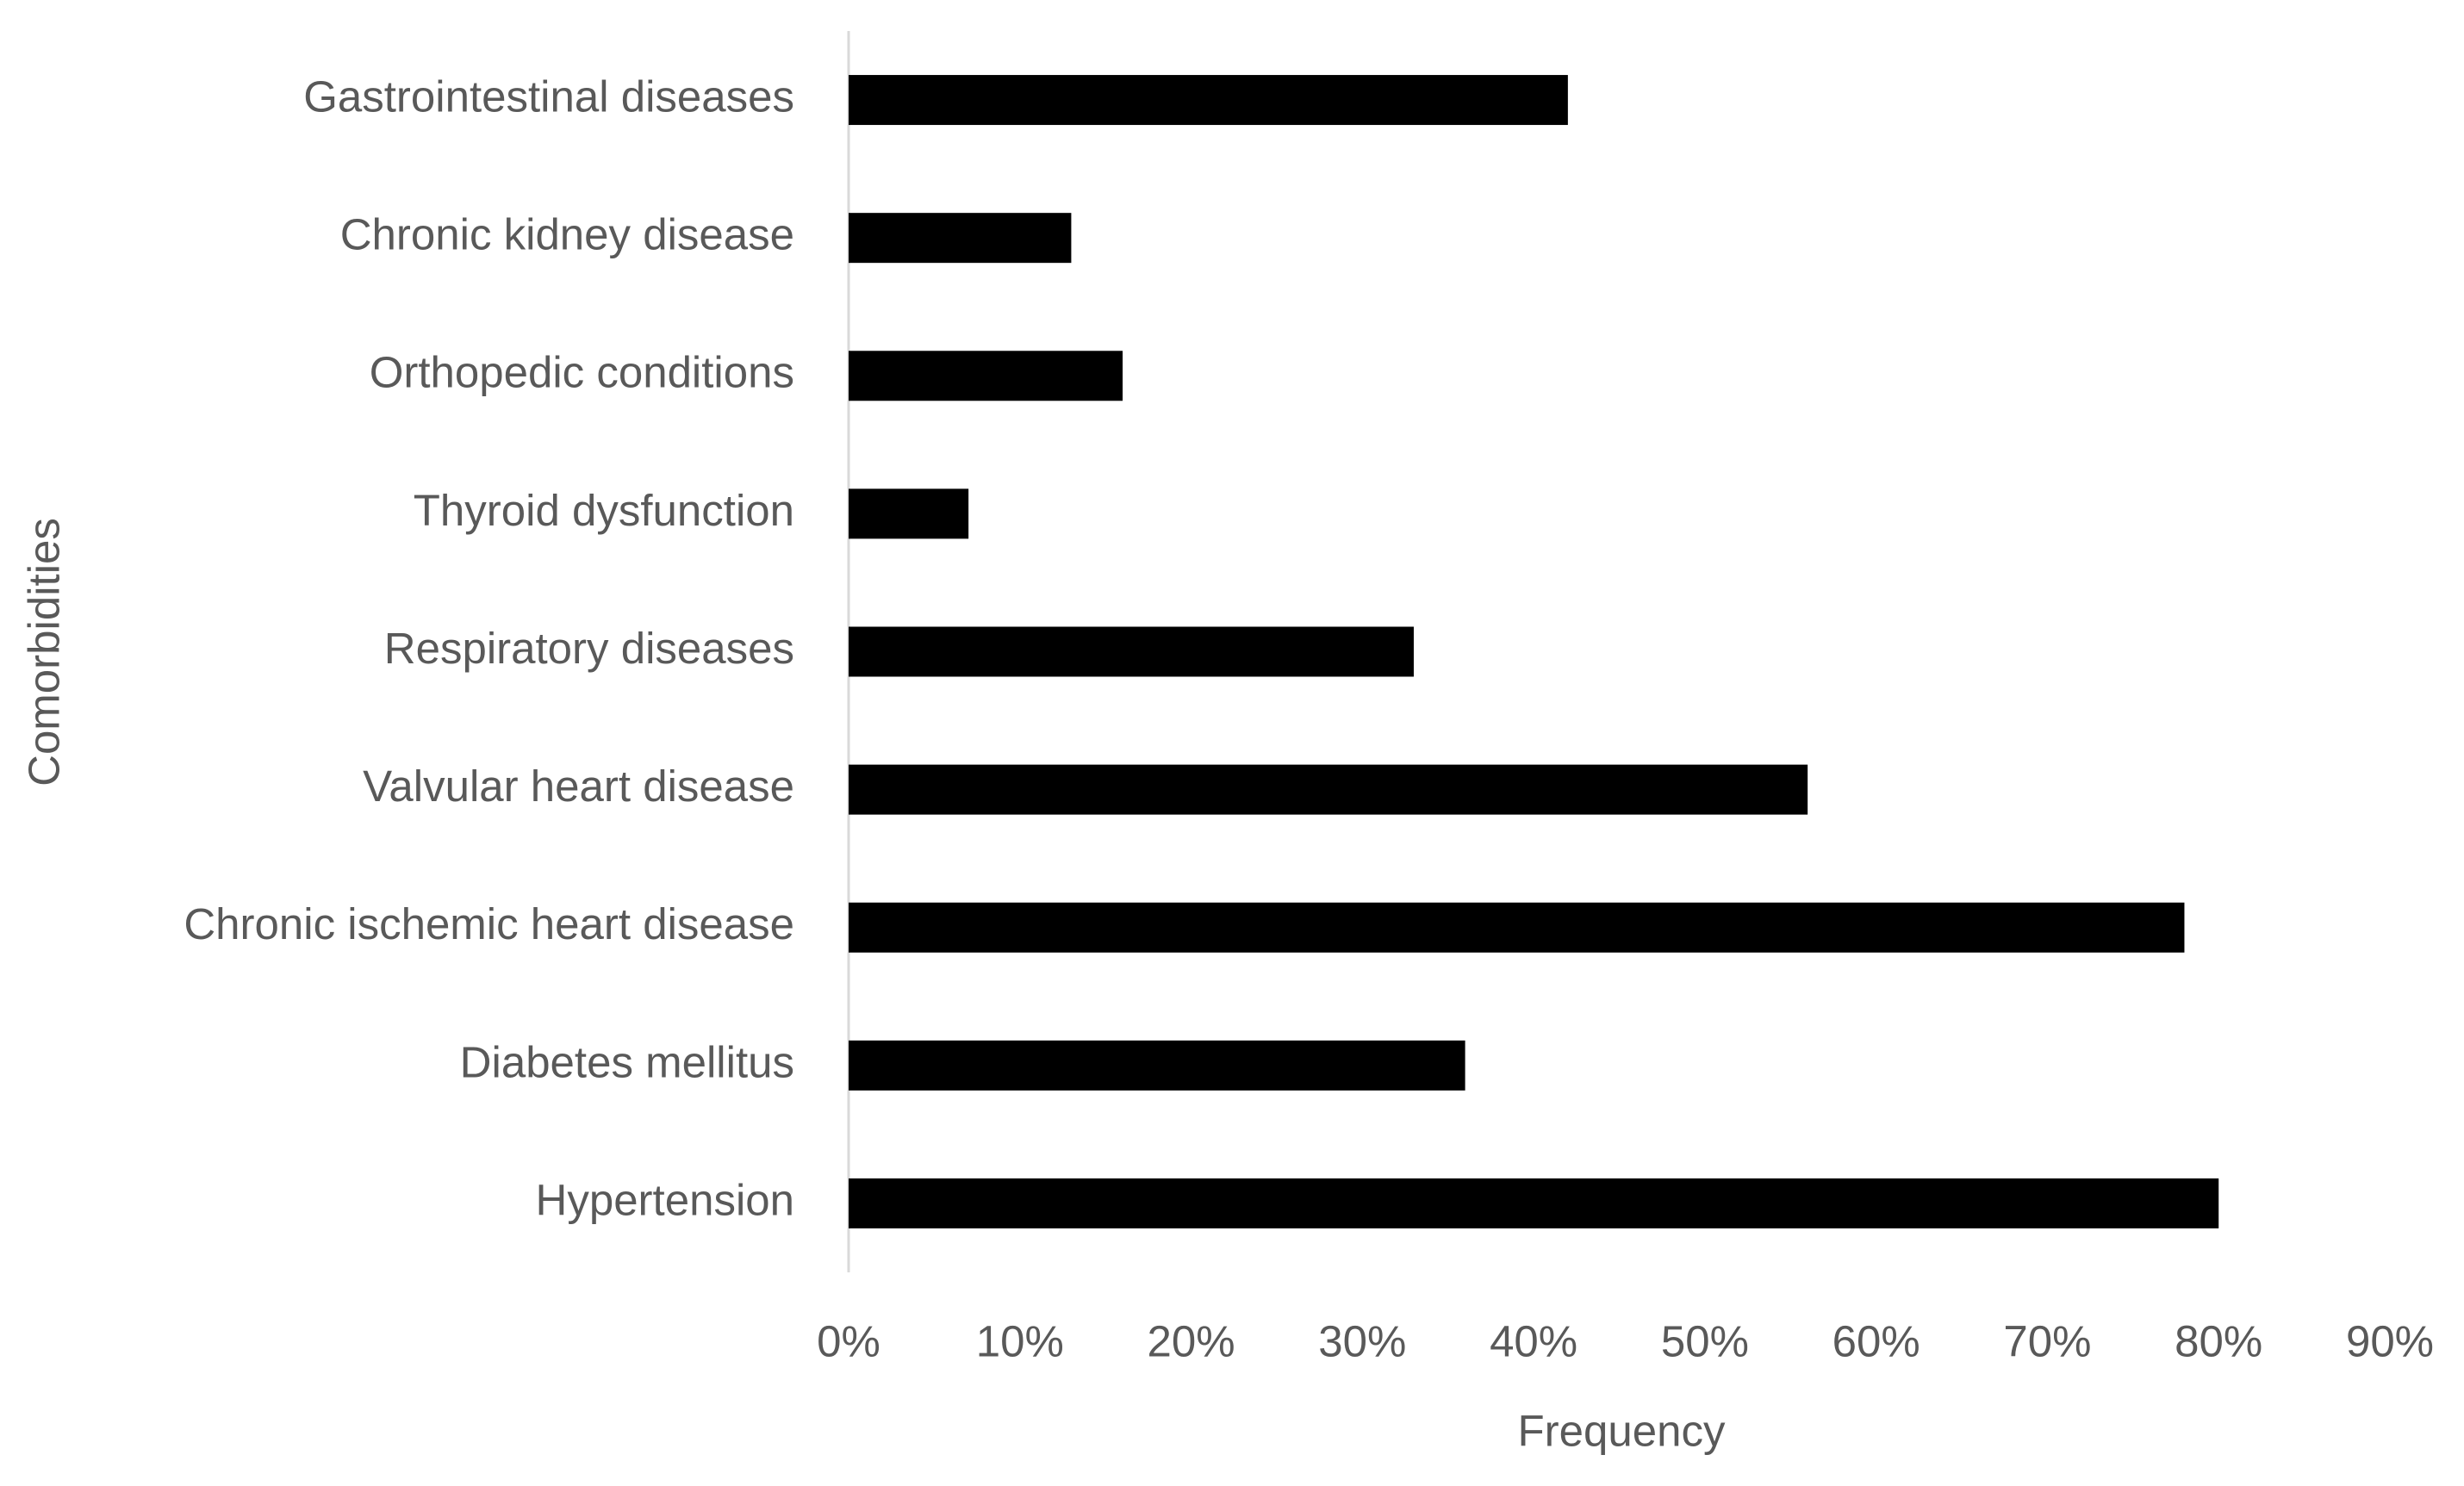  What do you see at coordinates (1192, 1340) in the screenshot?
I see `x-tick-label: 20%` at bounding box center [1192, 1340].